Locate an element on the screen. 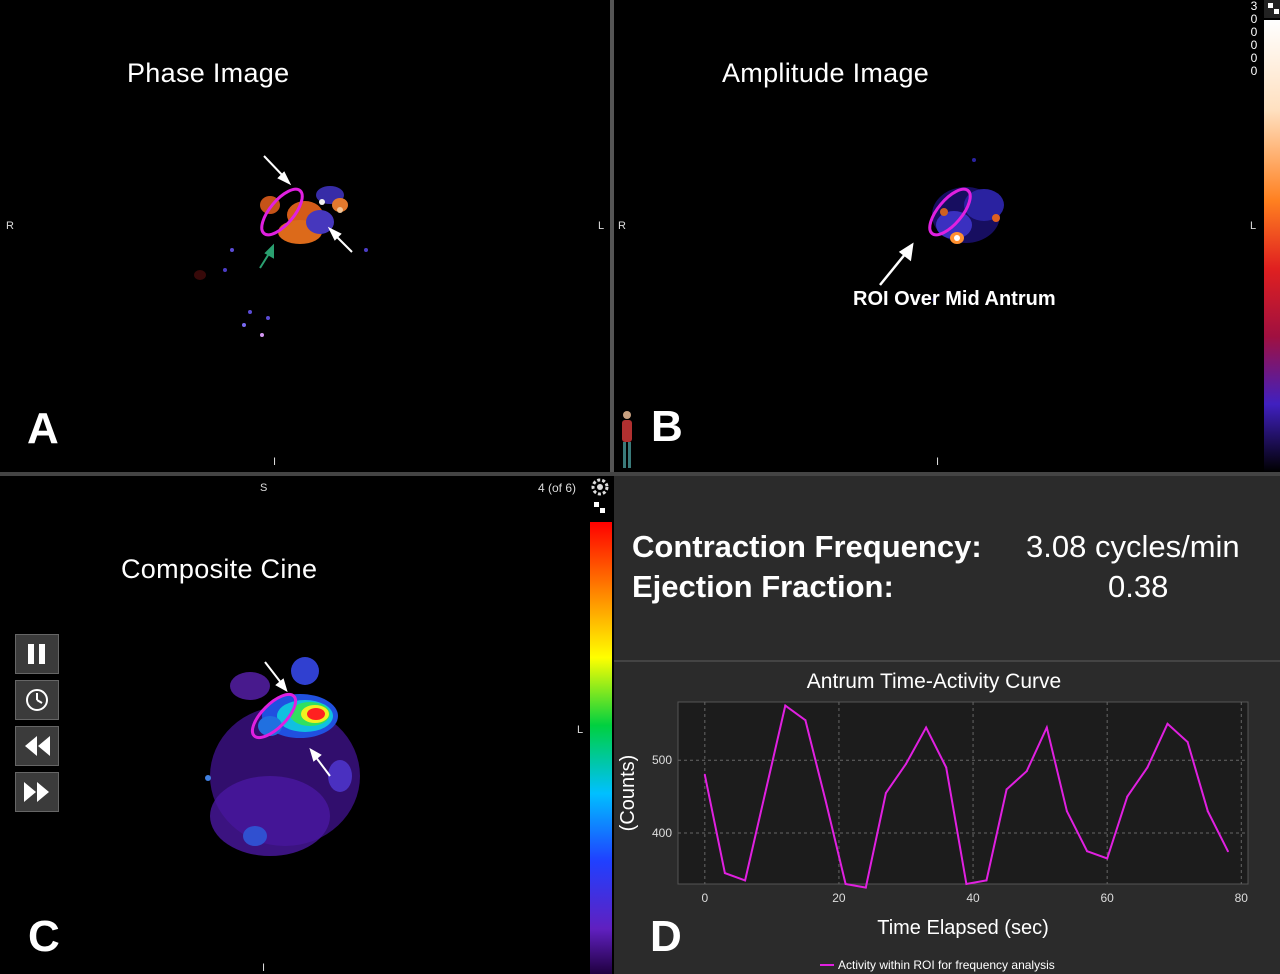 The width and height of the screenshot is (1280, 974). contraction-frequency-row: Contraction Frequency: is located at coordinates (807, 547).